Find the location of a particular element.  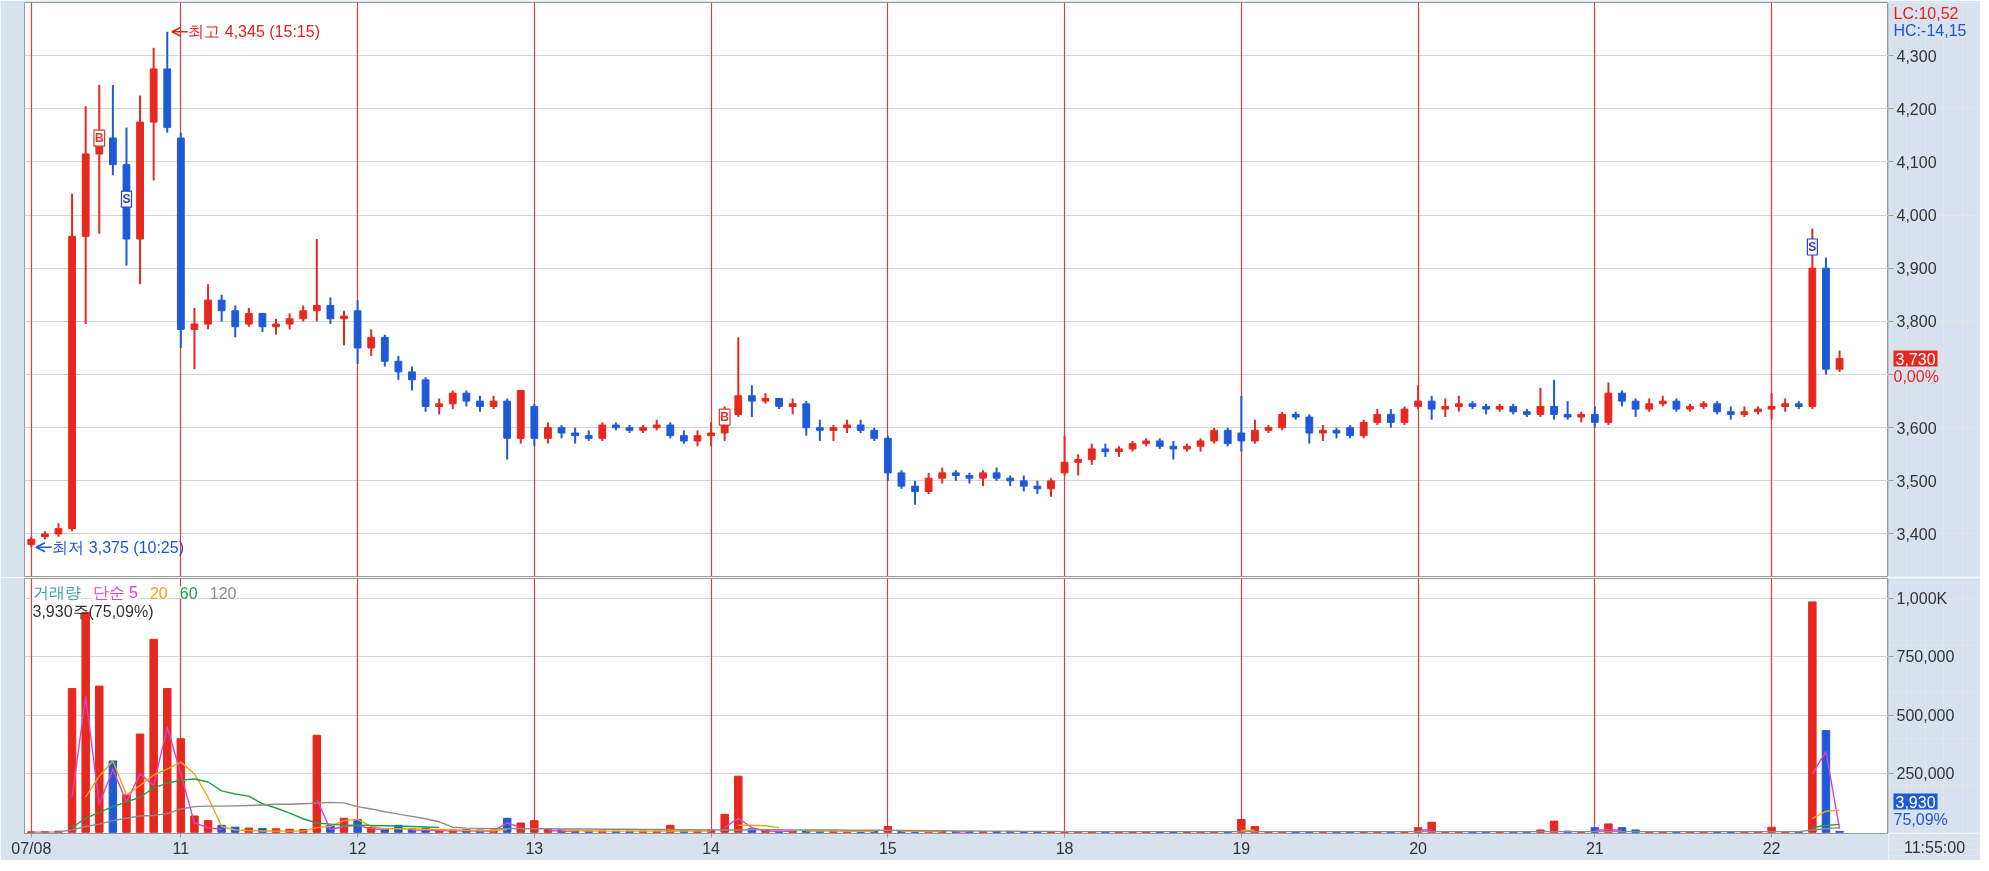

y-tick-label: 3,900 is located at coordinates (1916, 269).